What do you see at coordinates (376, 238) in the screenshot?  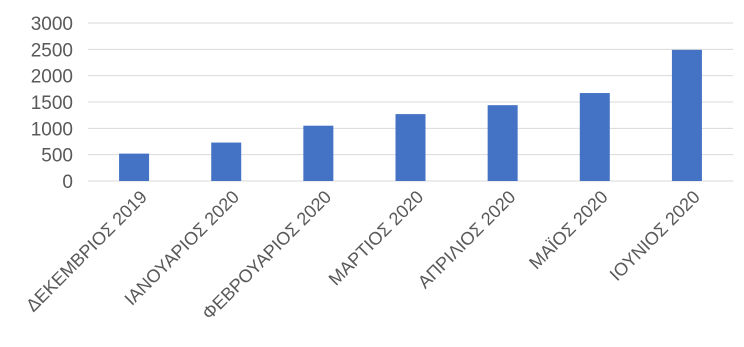 I see `category-label: ΜΑΡΤΙΟΣ 2020` at bounding box center [376, 238].